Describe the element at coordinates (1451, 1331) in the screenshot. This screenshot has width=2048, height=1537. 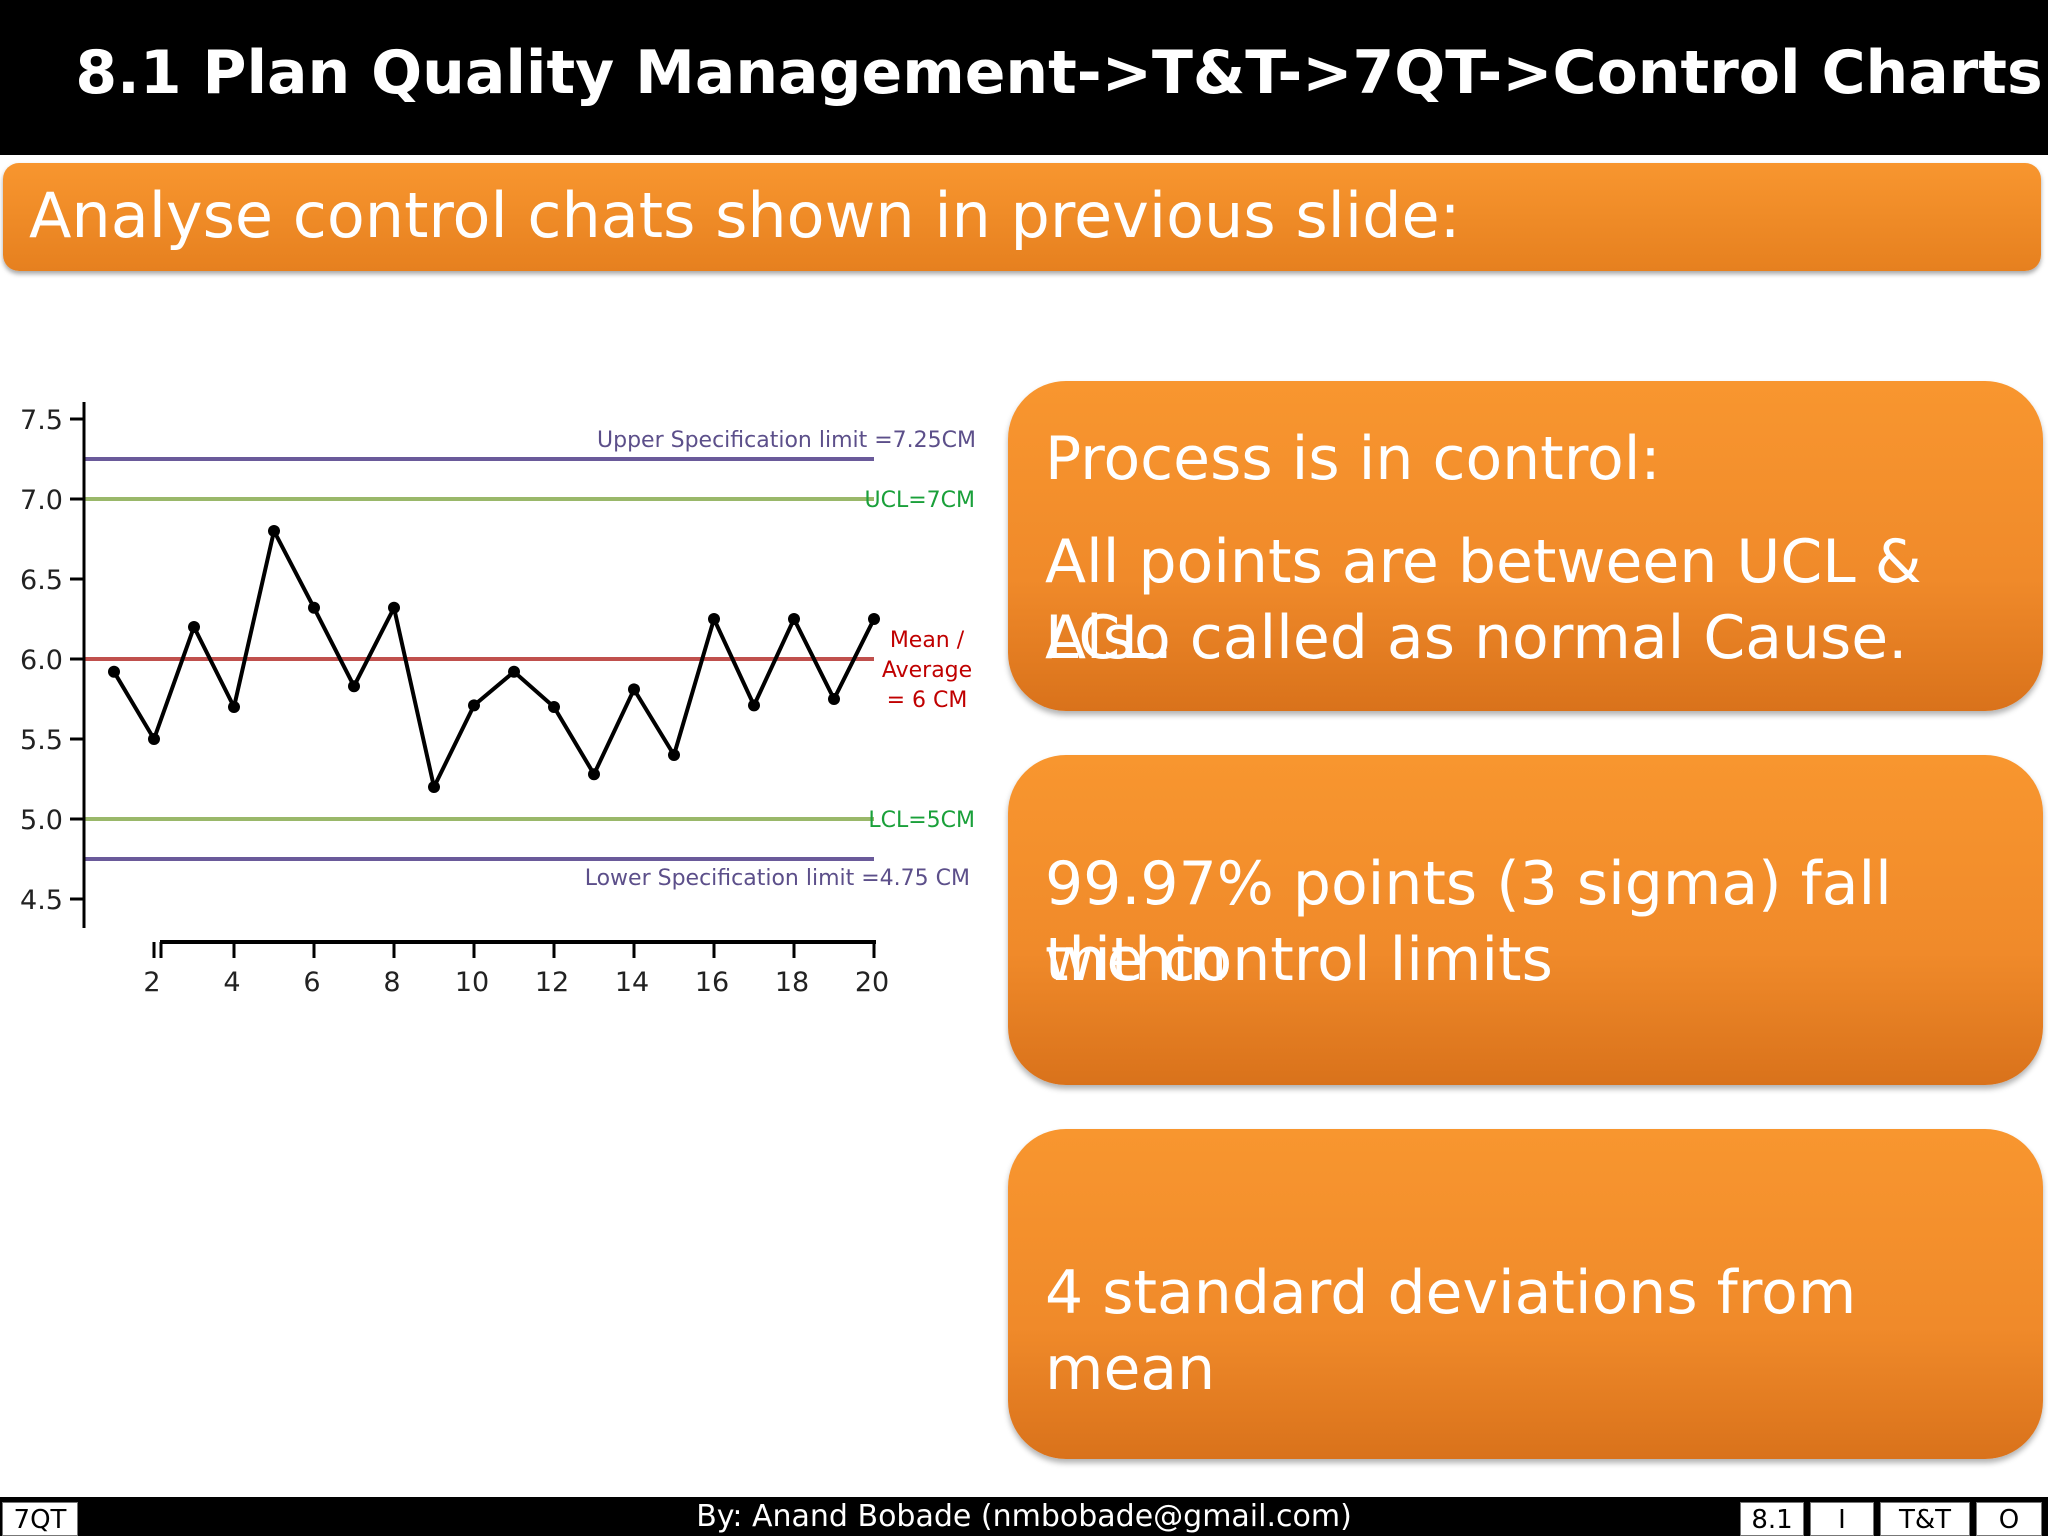
I see `box3-line1: 4 standard deviations from mean` at that location.